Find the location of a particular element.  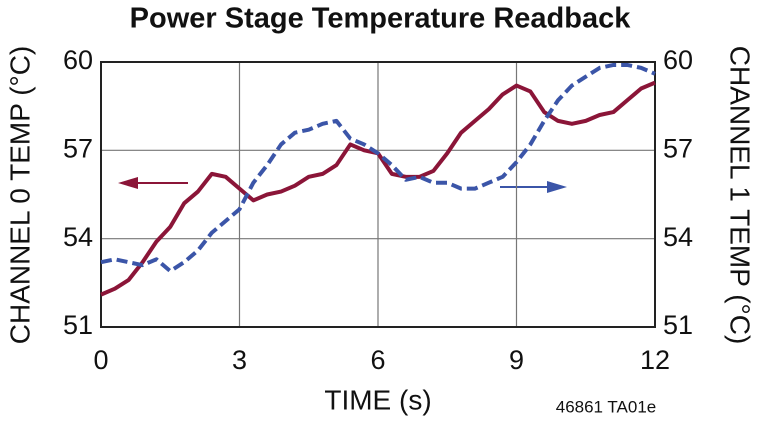

y-axis-label: CHANNEL 0 TEMP (°C) is located at coordinates (19, 195).